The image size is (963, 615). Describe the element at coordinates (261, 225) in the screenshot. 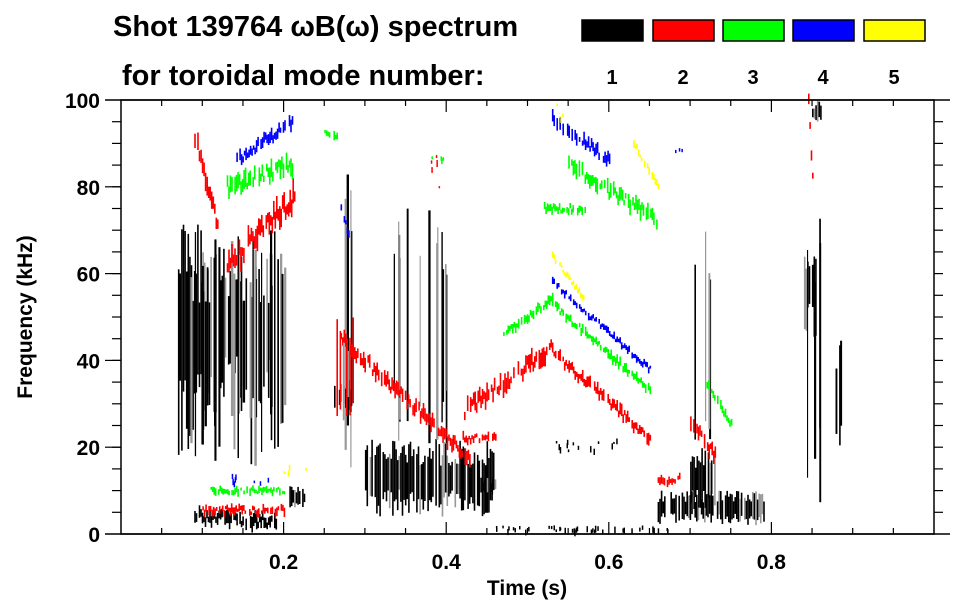

I see `mode-2-chirp` at that location.